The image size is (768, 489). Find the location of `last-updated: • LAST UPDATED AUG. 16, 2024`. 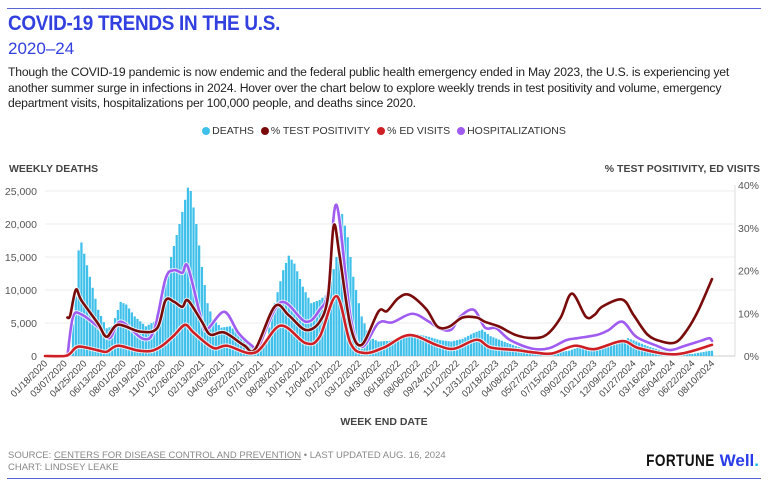

last-updated: • LAST UPDATED AUG. 16, 2024 is located at coordinates (373, 455).